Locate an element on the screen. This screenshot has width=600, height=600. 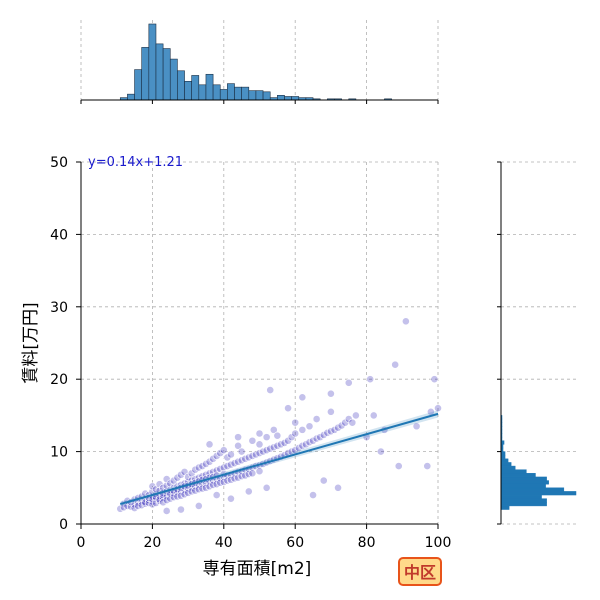
x-tick-label: 0 is located at coordinates (81, 543).